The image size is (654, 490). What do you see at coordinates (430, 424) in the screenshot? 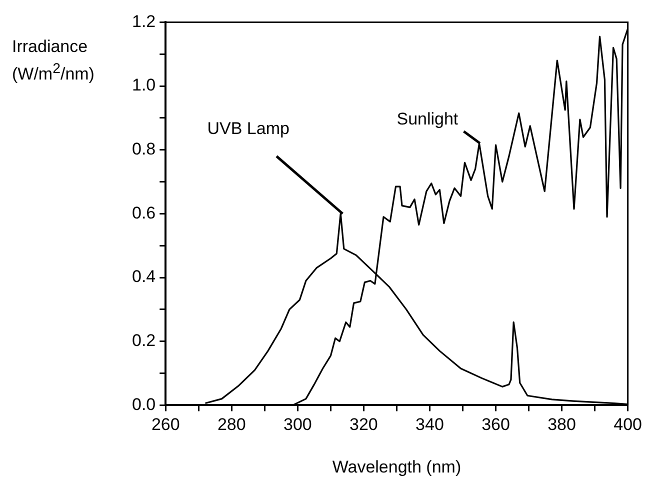
I see `x-tick-label: 340` at bounding box center [430, 424].